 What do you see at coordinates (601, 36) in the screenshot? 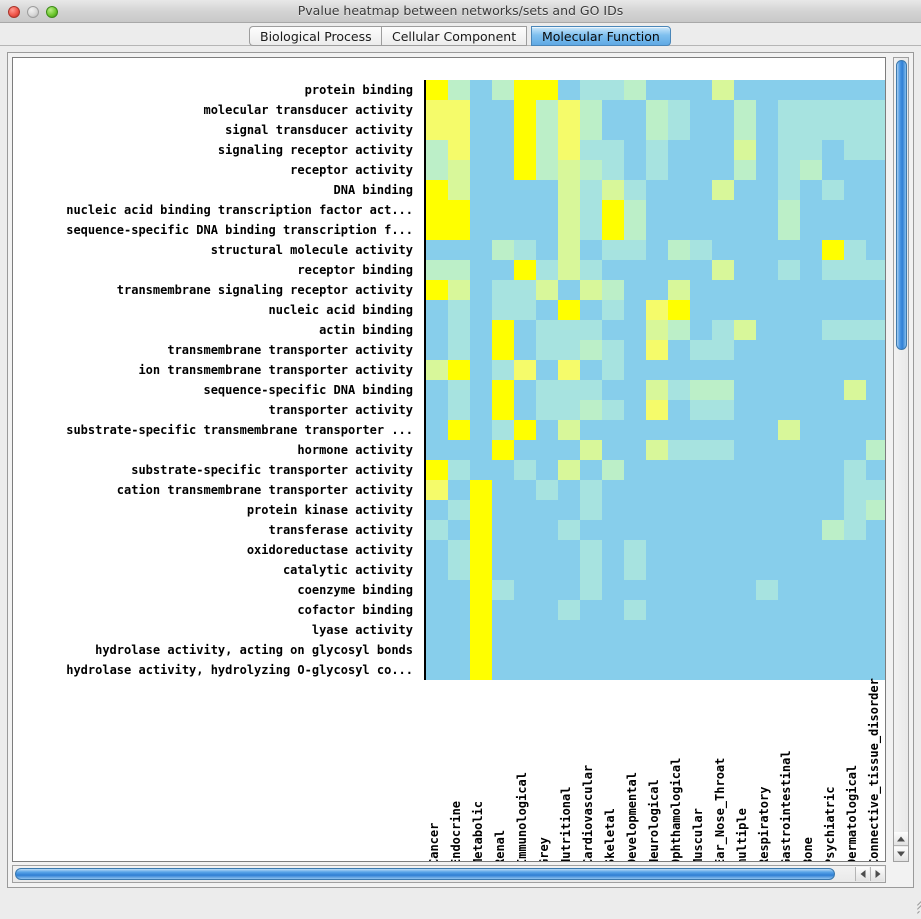
I see `tab-molecular-function: Molecular Function` at bounding box center [601, 36].